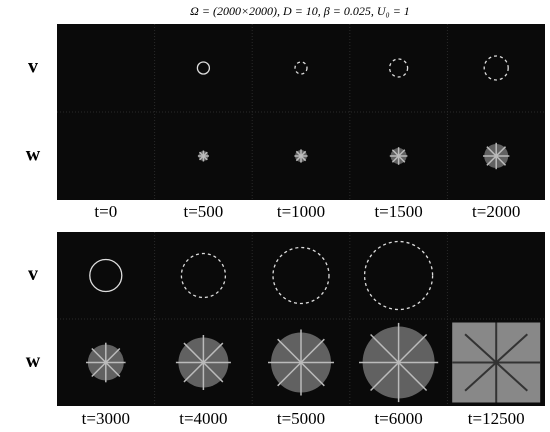 Image resolution: width=550 pixels, height=432 pixels. I want to click on time-label: t=3000, so click(106, 418).